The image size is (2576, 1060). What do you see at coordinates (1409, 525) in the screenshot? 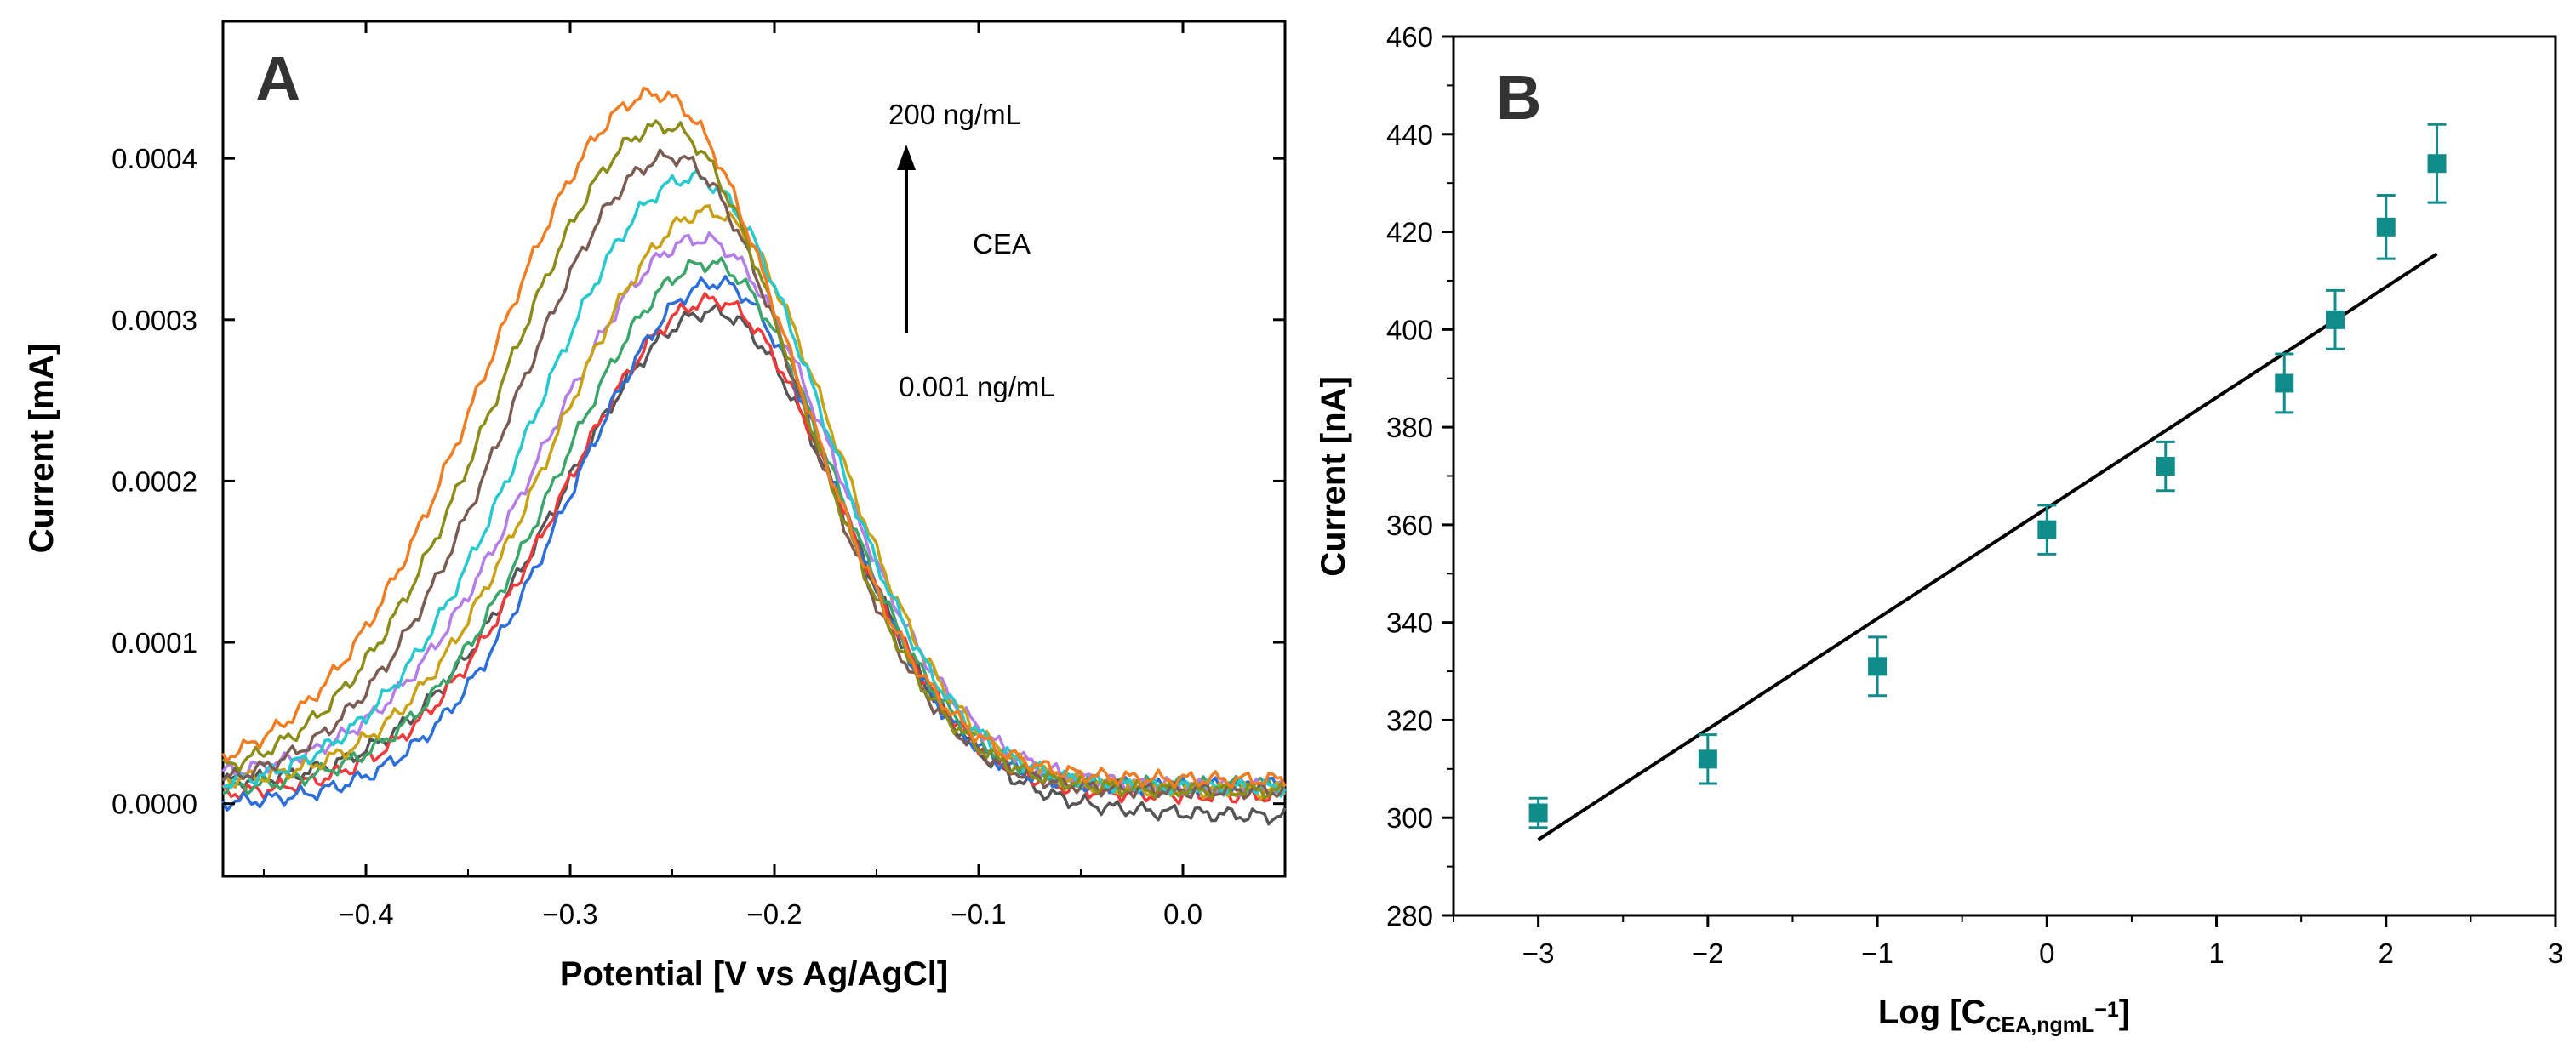
I see `panel-b-ytick-label: 360` at bounding box center [1409, 525].